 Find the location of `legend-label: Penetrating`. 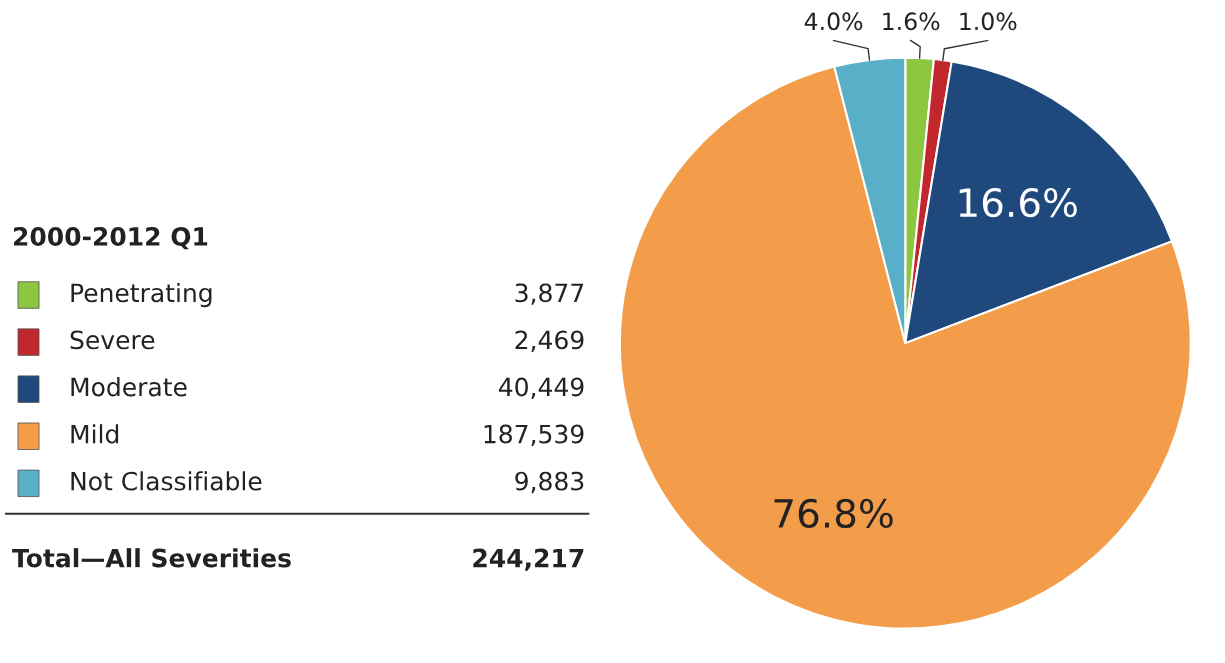

legend-label: Penetrating is located at coordinates (141, 295).